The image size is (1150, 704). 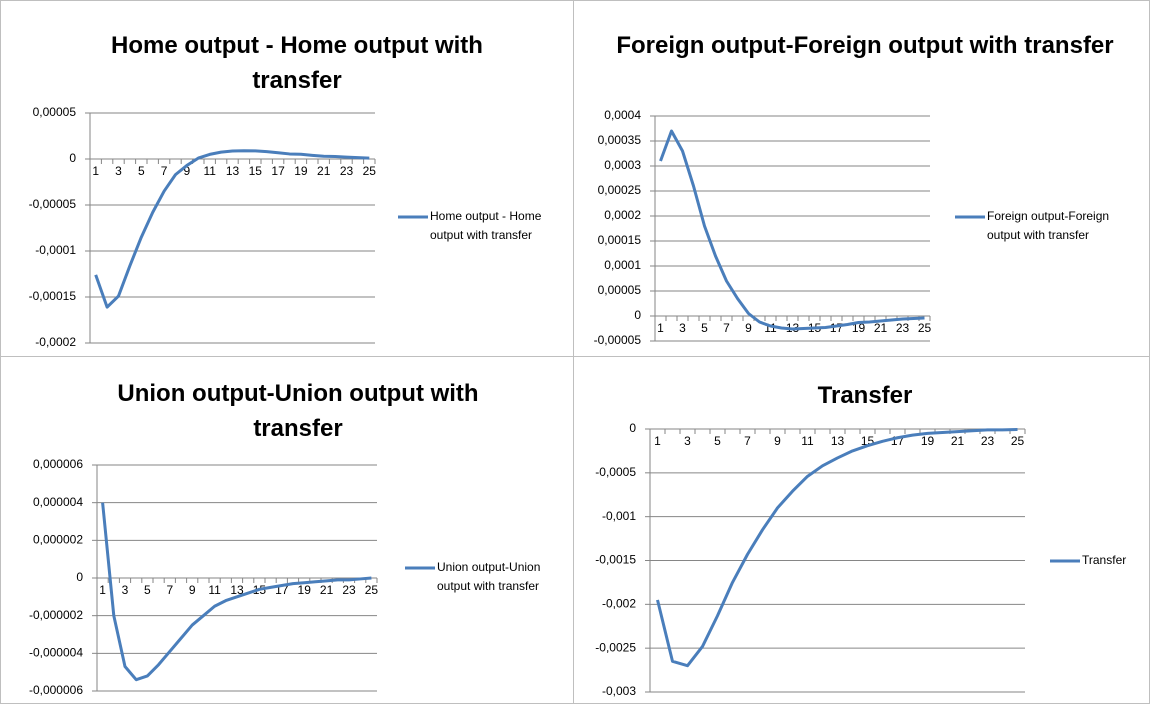 What do you see at coordinates (56, 690) in the screenshot?
I see `y-tick-label: -0,000006` at bounding box center [56, 690].